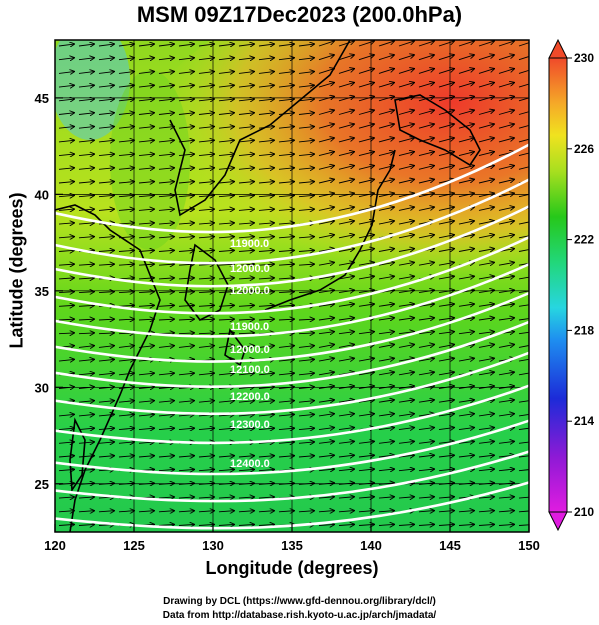 This screenshot has height=625, width=599. Describe the element at coordinates (580, 285) in the screenshot. I see `colorbar-ticks: 210 214 218 222 226 230` at that location.